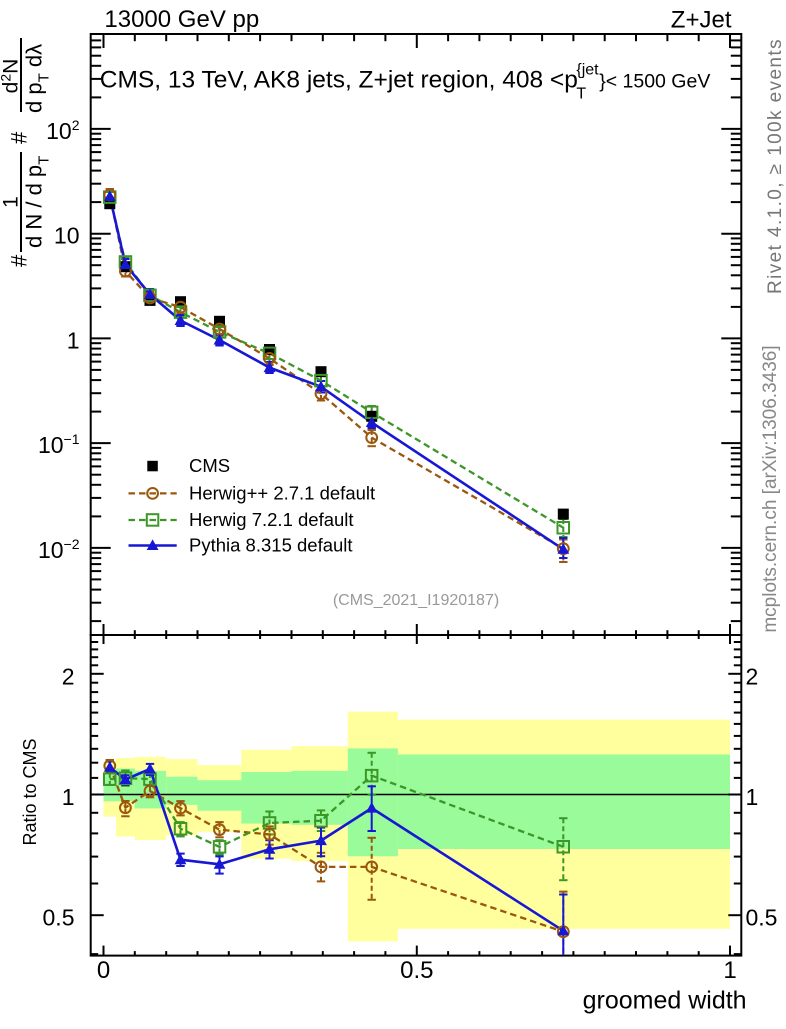 The height and width of the screenshot is (1029, 786). What do you see at coordinates (209, 465) in the screenshot?
I see `svg-text: CMS` at bounding box center [209, 465].